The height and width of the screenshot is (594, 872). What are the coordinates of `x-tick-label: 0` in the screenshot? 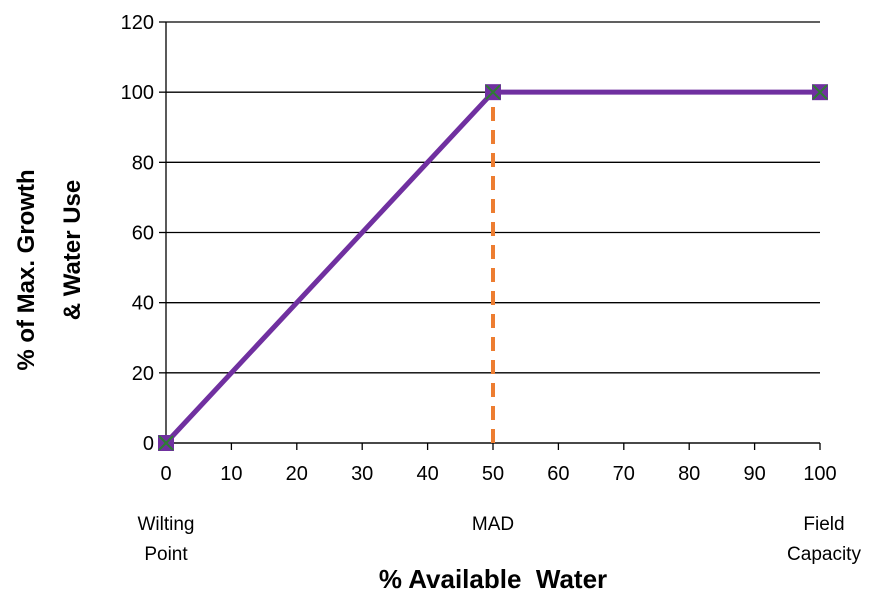 It's located at (165, 474).